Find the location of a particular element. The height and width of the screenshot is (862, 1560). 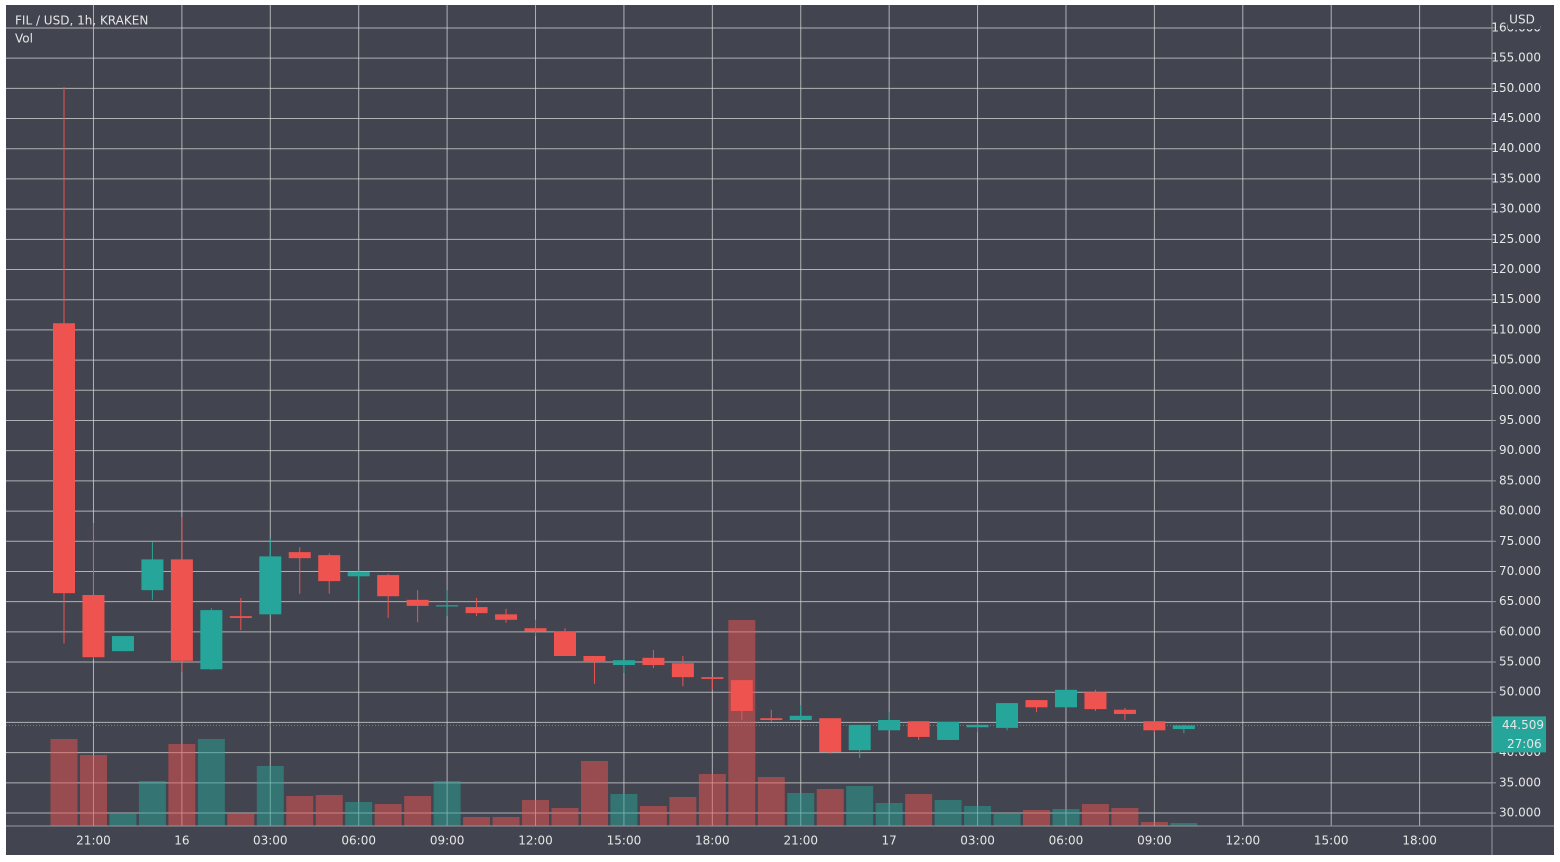

last-price-label: 44.509 is located at coordinates (1523, 725).